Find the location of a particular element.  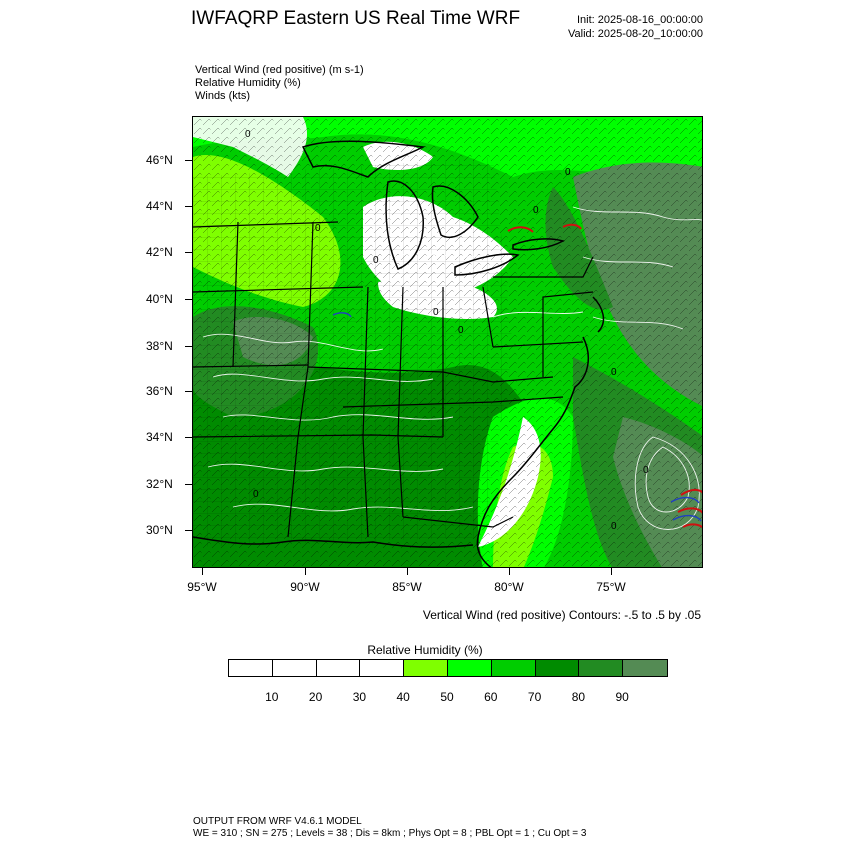

colorbar-tick-label: 10 is located at coordinates (272, 697).